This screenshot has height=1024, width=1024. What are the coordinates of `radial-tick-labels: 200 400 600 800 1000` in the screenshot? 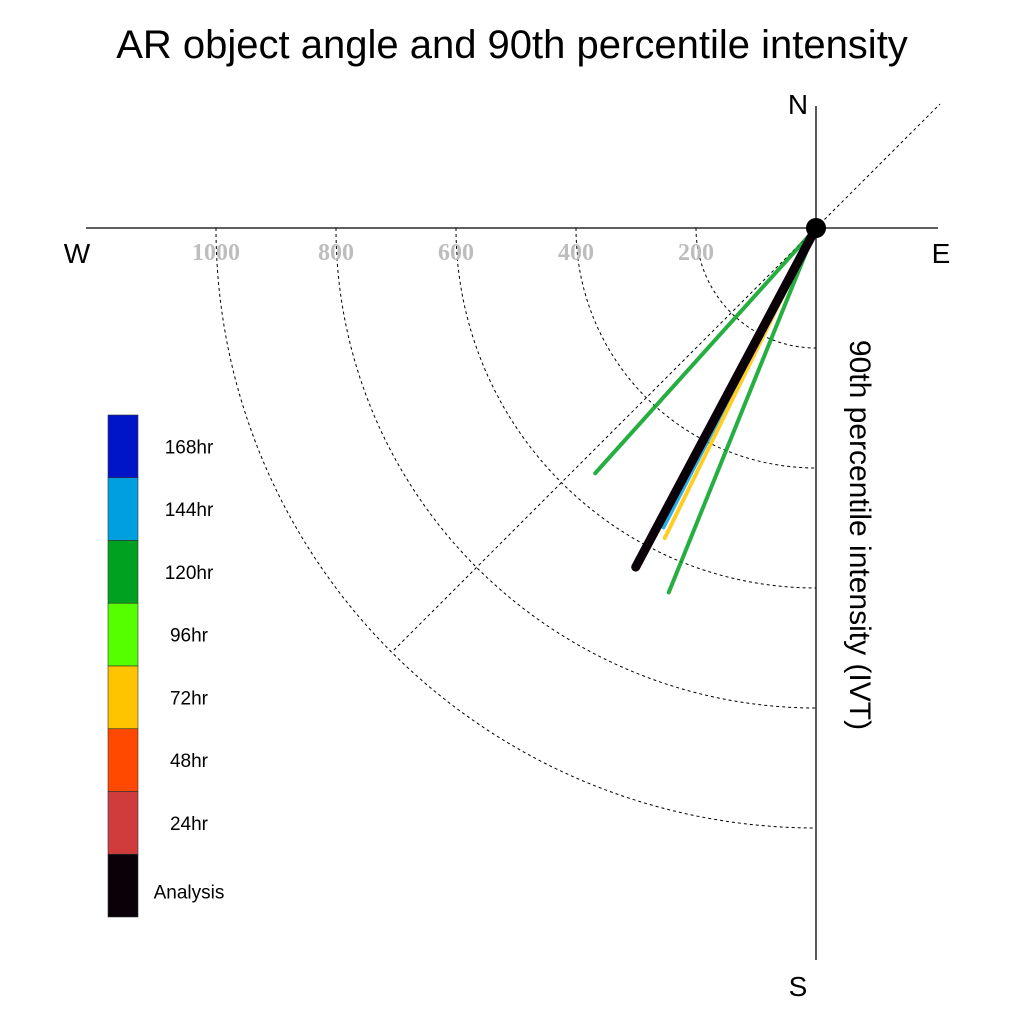 It's located at (453, 253).